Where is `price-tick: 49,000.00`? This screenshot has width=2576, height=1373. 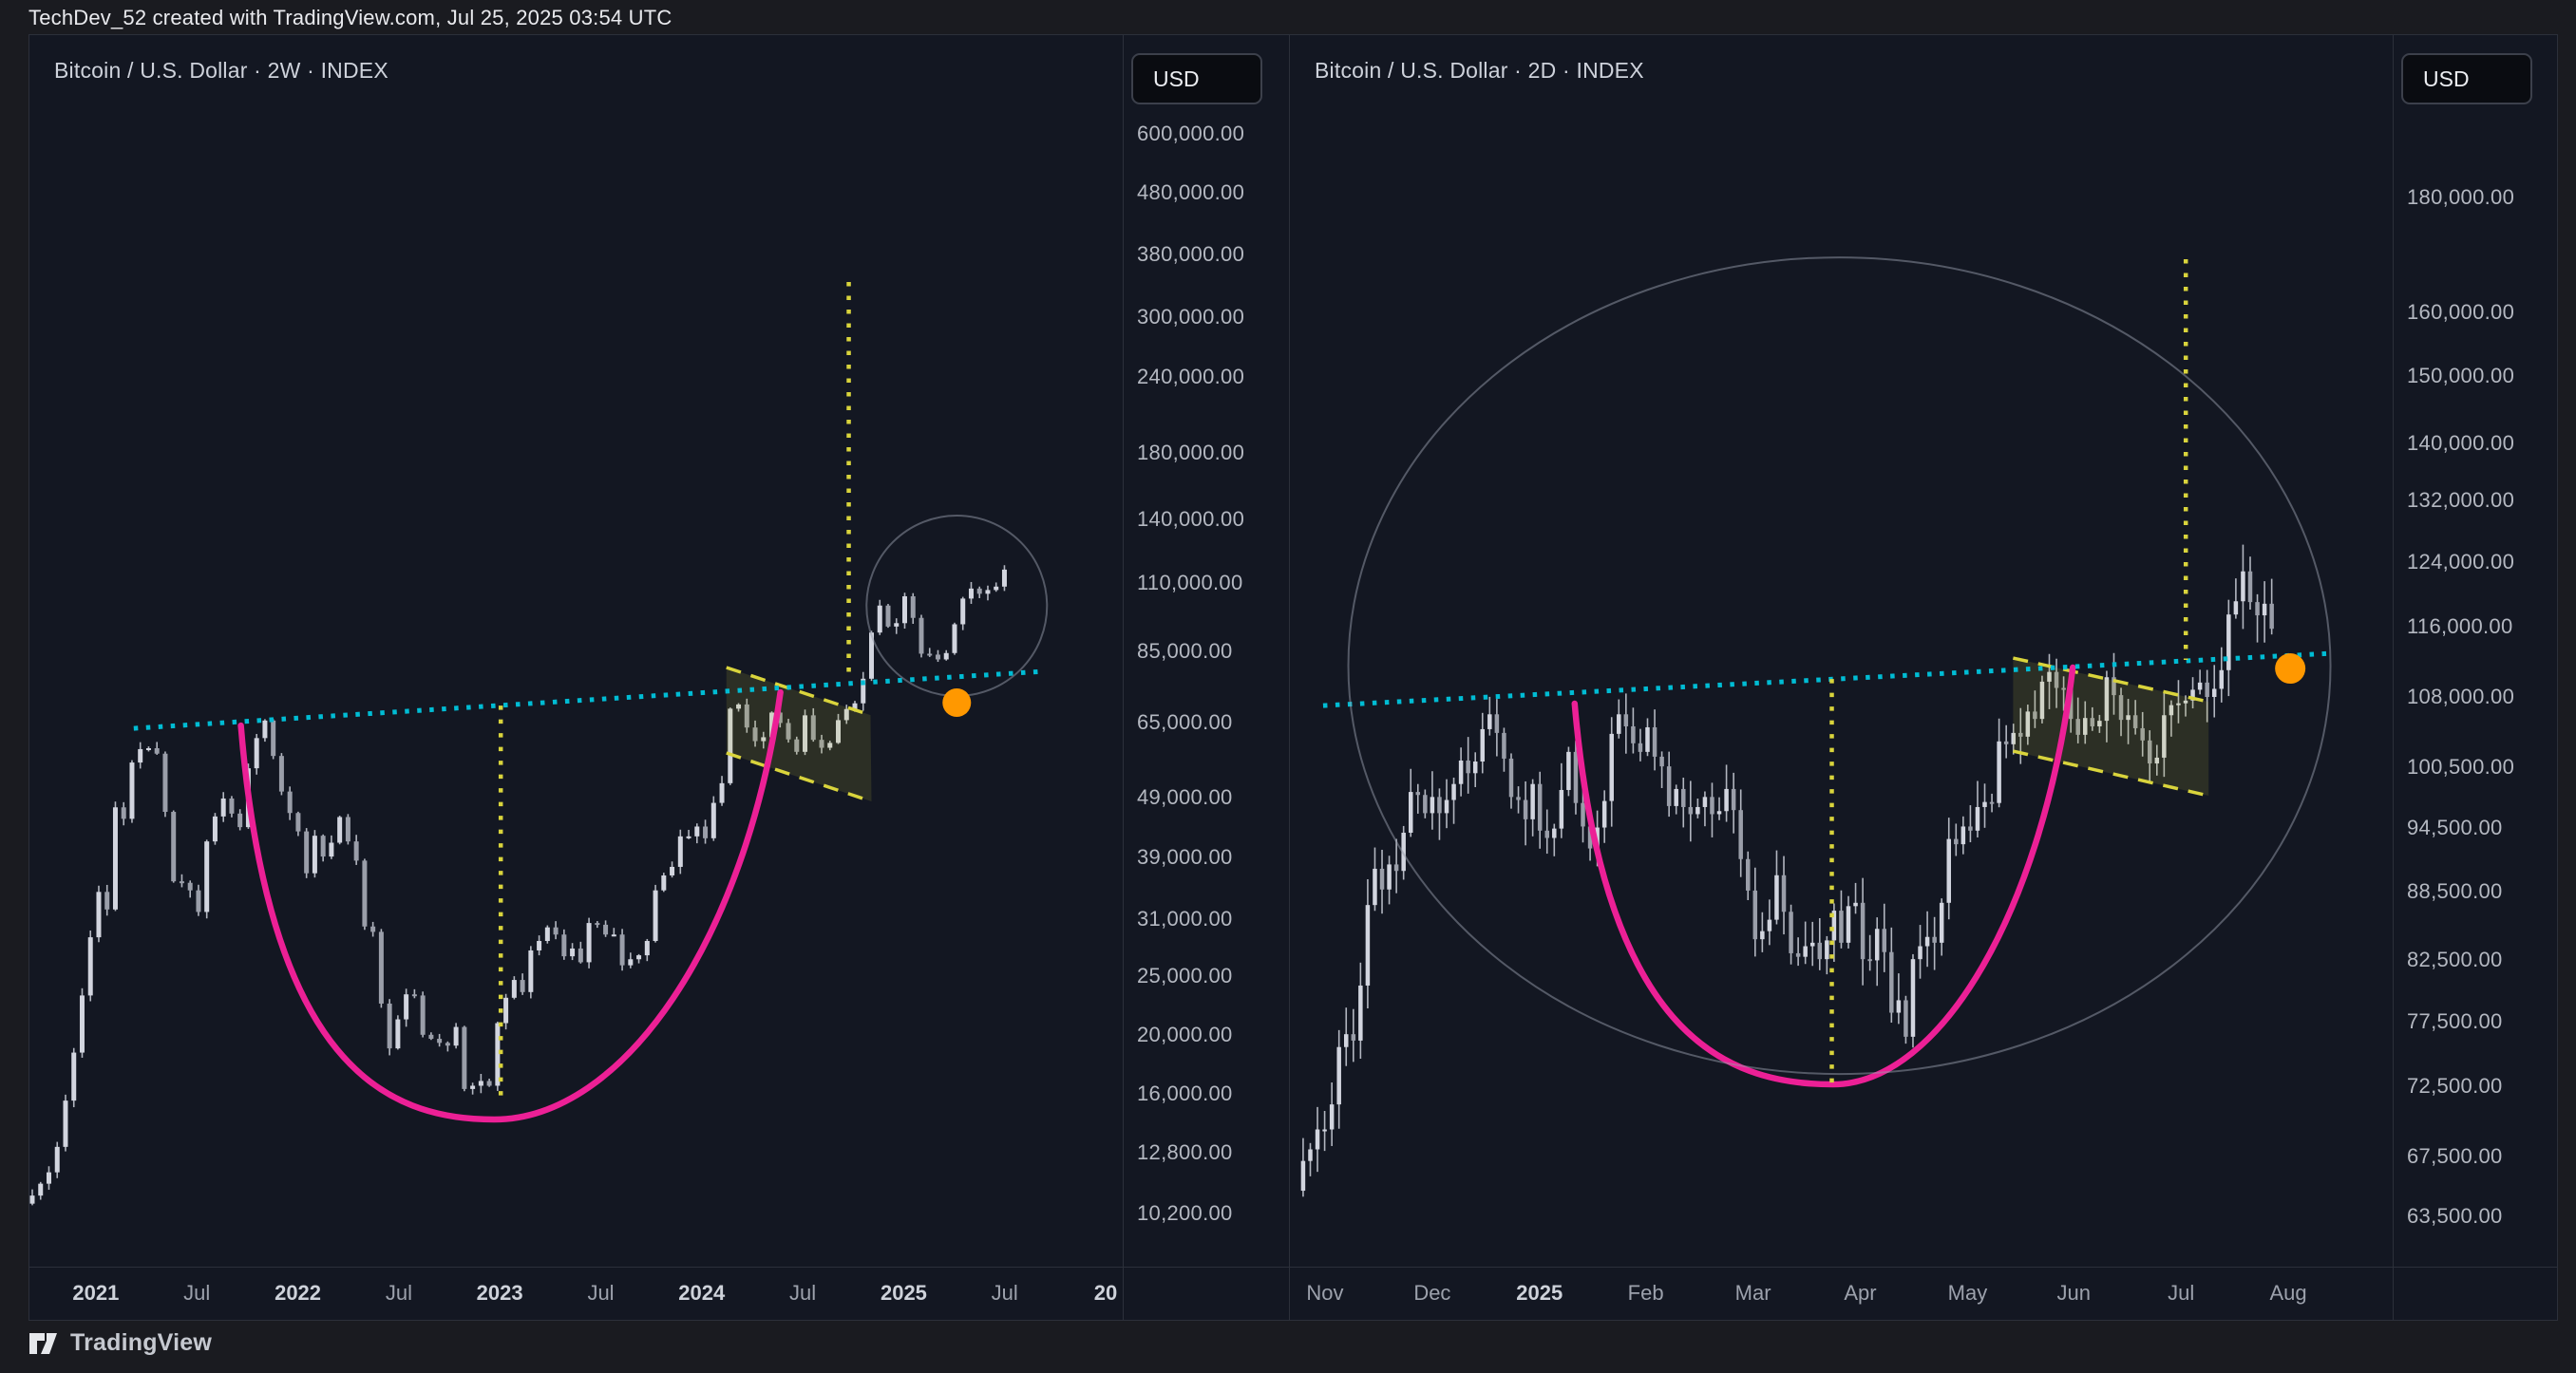 price-tick: 49,000.00 is located at coordinates (1185, 796).